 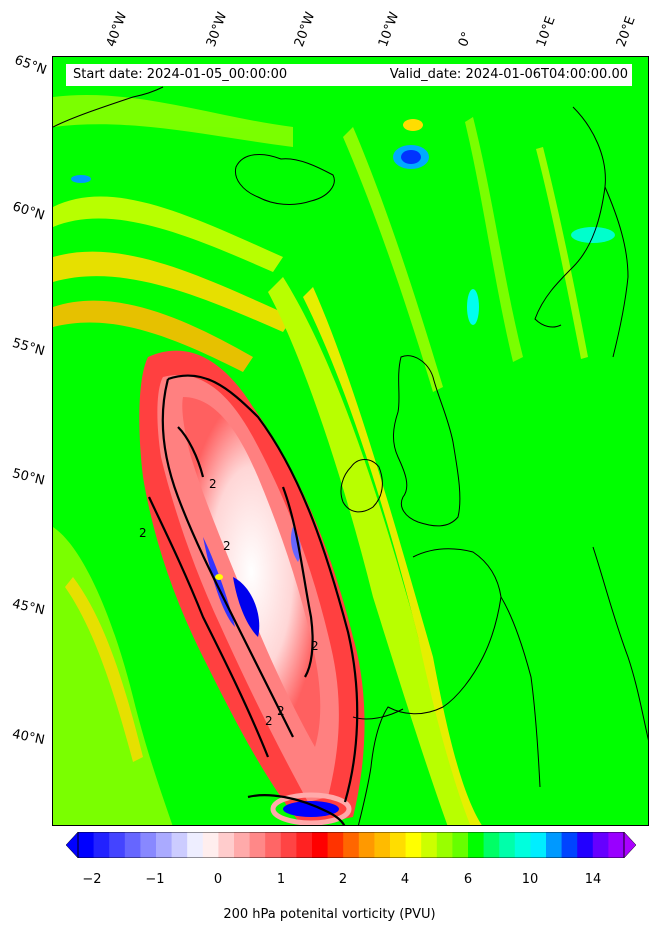 I want to click on lat-label-40n: 40°N, so click(x=28, y=737).